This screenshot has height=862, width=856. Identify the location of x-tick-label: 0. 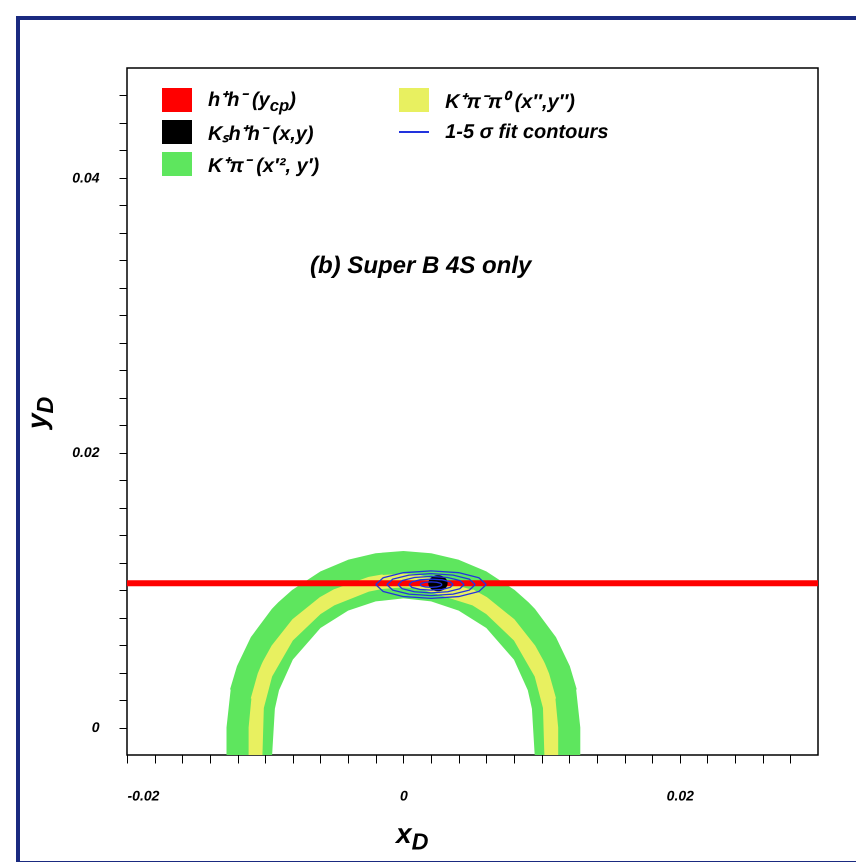
(404, 796).